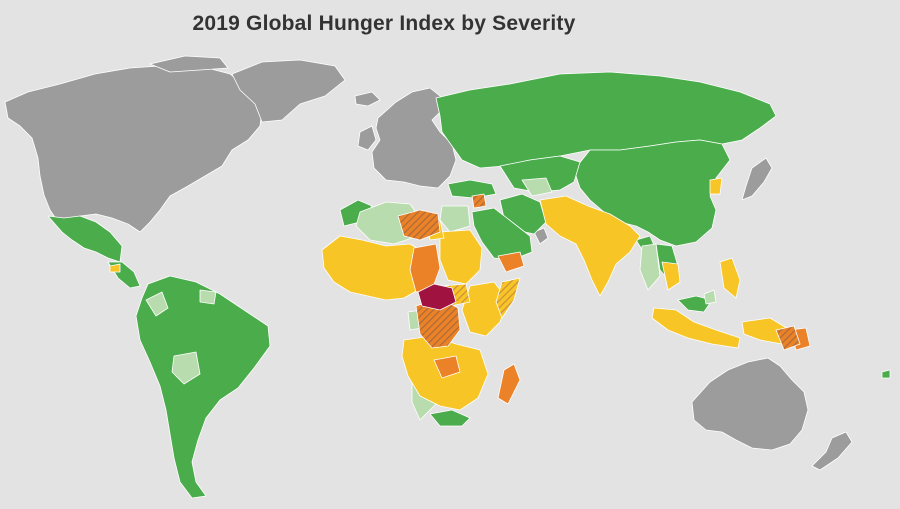 The image size is (900, 509). Describe the element at coordinates (695, 304) in the screenshot. I see `malaysia-region` at that location.